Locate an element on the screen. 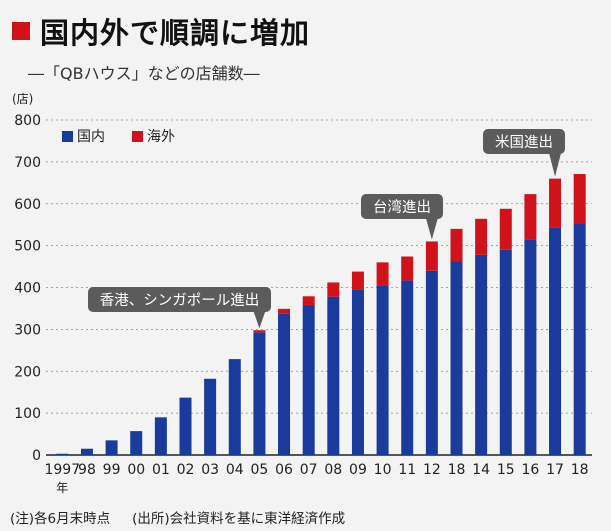  x-tick-label: 12 is located at coordinates (432, 470).